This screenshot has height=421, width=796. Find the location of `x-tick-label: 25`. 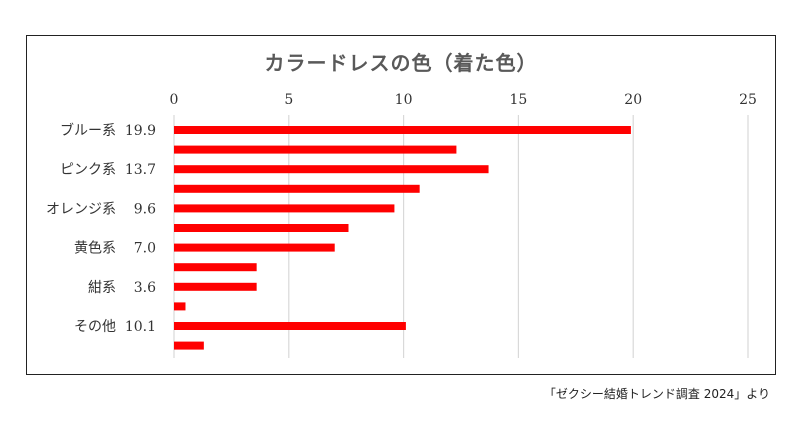

x-tick-label: 25 is located at coordinates (748, 100).